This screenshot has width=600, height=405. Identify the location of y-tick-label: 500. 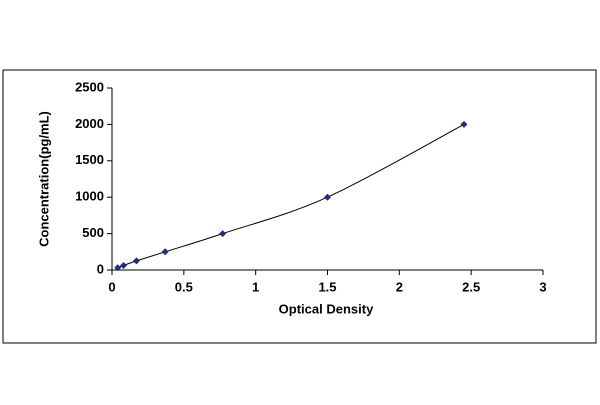
(93, 232).